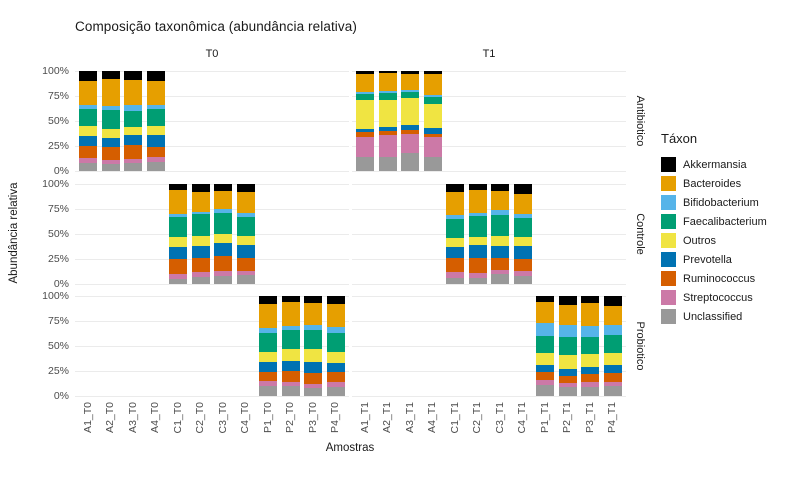 The height and width of the screenshot is (481, 800). Describe the element at coordinates (714, 183) in the screenshot. I see `legend-key-bacteroides: Bacteroides` at that location.